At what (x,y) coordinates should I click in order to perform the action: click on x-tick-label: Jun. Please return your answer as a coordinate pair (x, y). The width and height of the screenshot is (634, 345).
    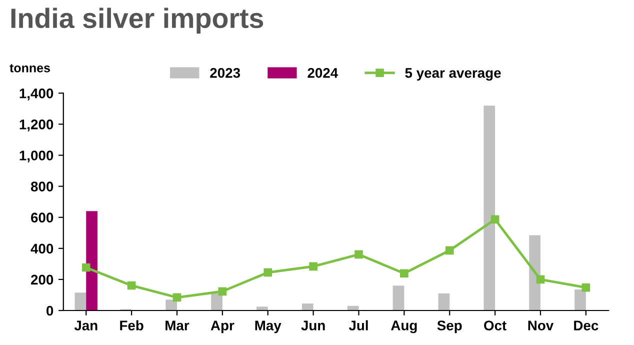
    Looking at the image, I should click on (313, 325).